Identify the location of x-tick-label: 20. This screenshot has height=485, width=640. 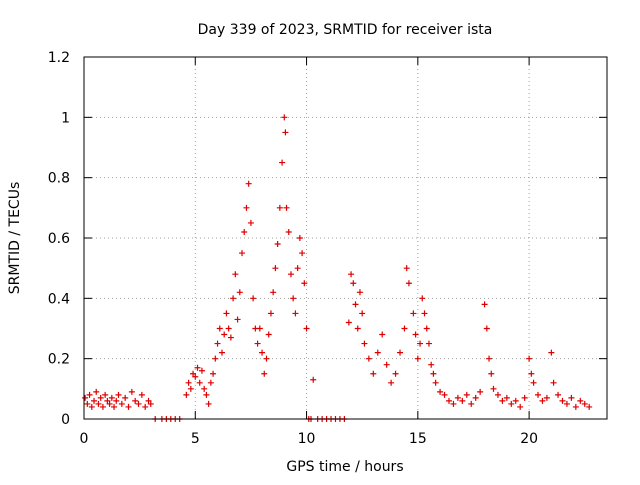
(529, 439).